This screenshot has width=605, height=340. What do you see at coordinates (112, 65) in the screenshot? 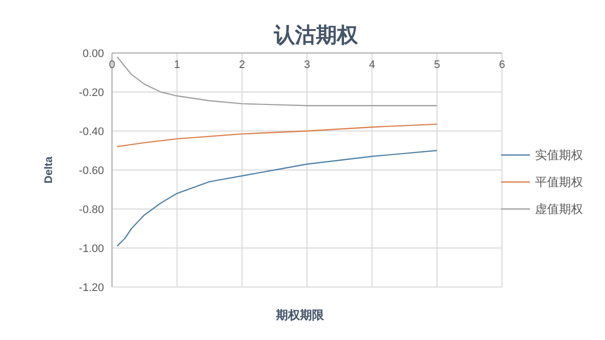
I see `x-tick-label: 0` at bounding box center [112, 65].